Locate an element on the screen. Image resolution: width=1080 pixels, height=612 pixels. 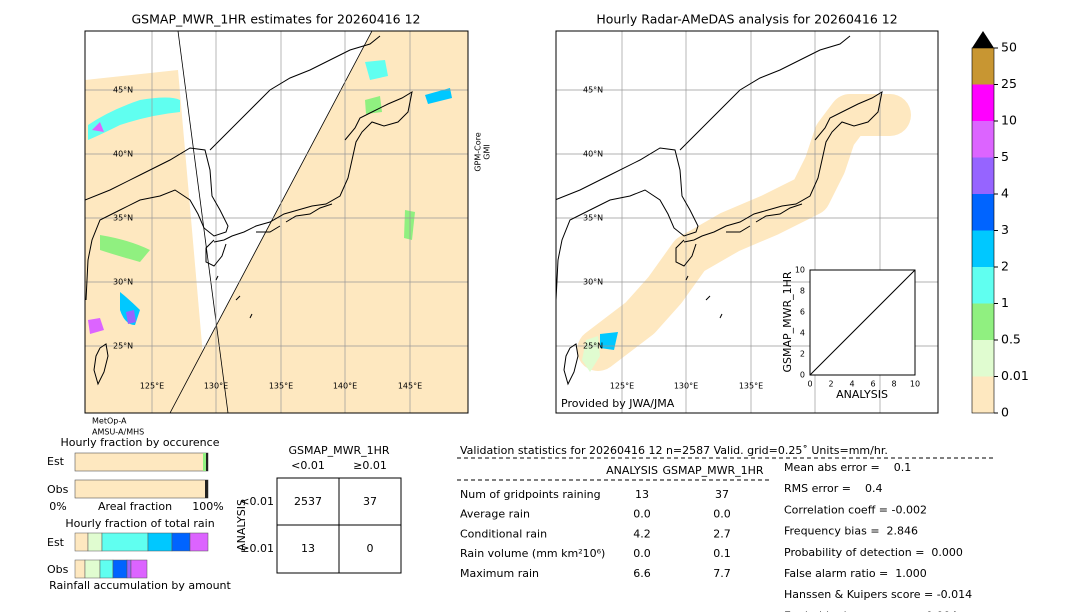
colorbar-tick-label: 2 is located at coordinates (1005, 266).